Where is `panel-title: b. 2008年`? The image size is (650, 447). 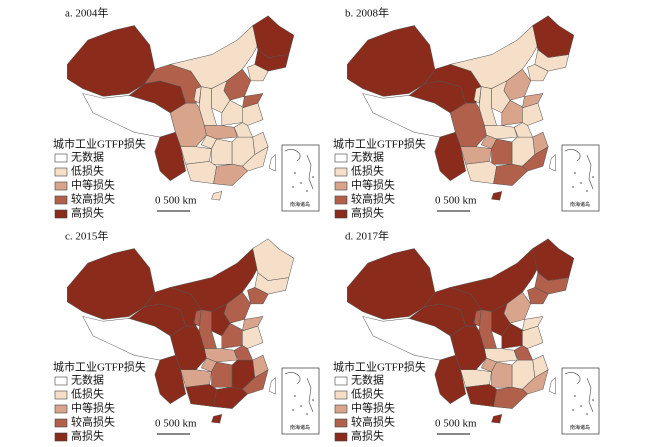 panel-title: b. 2008年 is located at coordinates (367, 13).